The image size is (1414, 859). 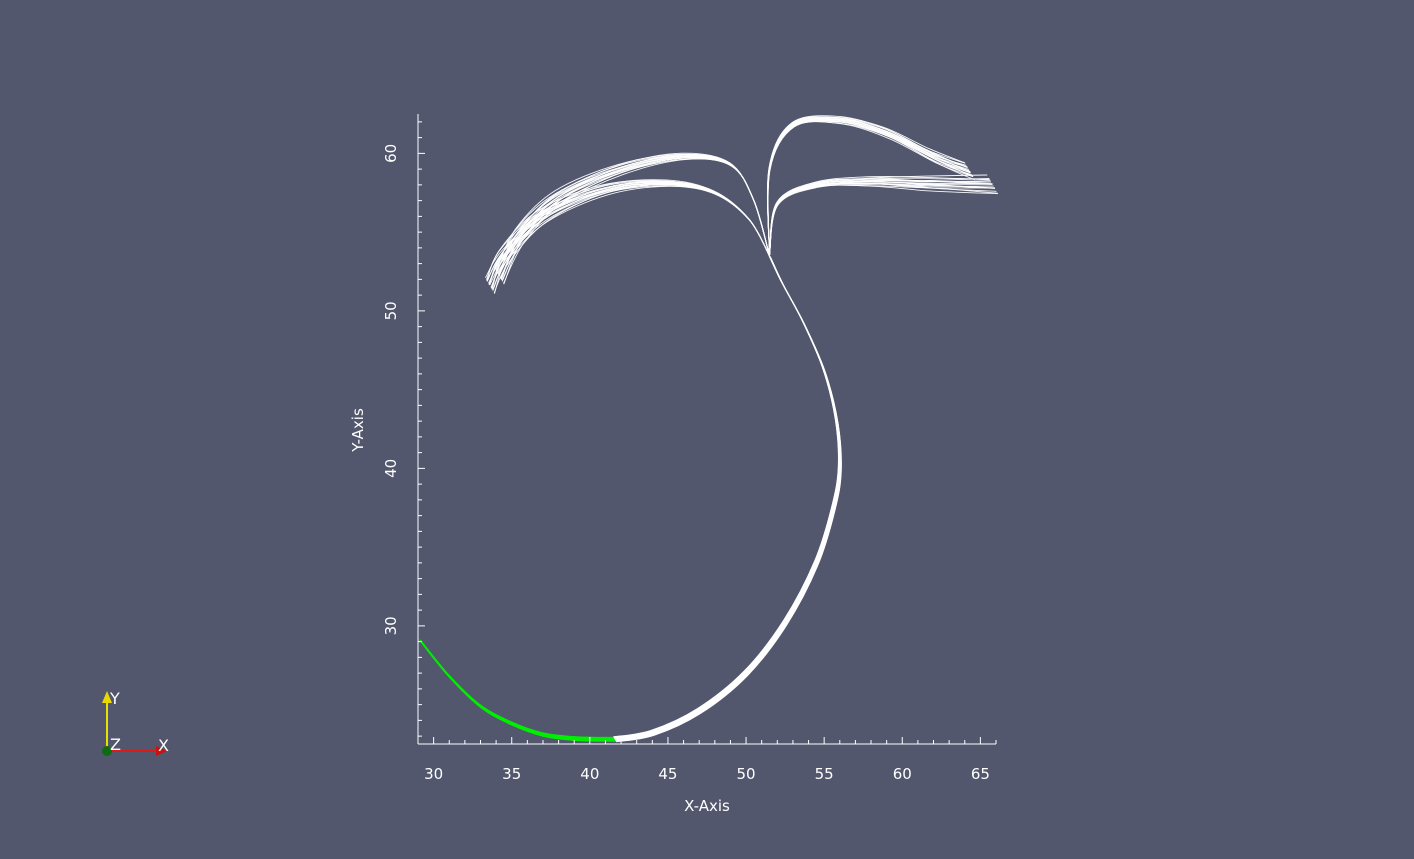 I want to click on x-tick-label: 45, so click(x=667, y=774).